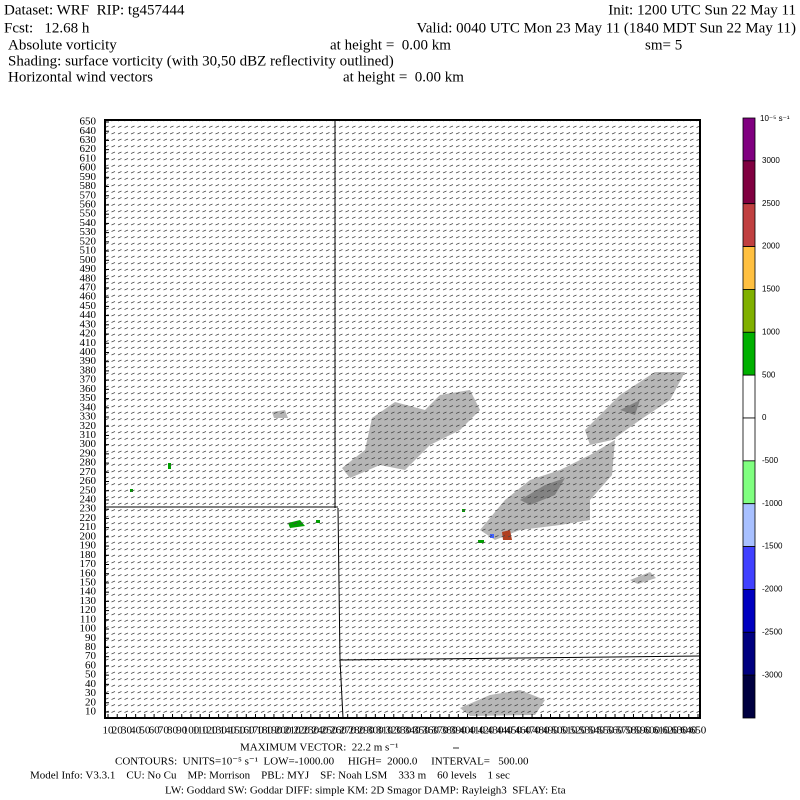 The width and height of the screenshot is (800, 800). What do you see at coordinates (88, 490) in the screenshot?
I see `y-tick-label: 250` at bounding box center [88, 490].